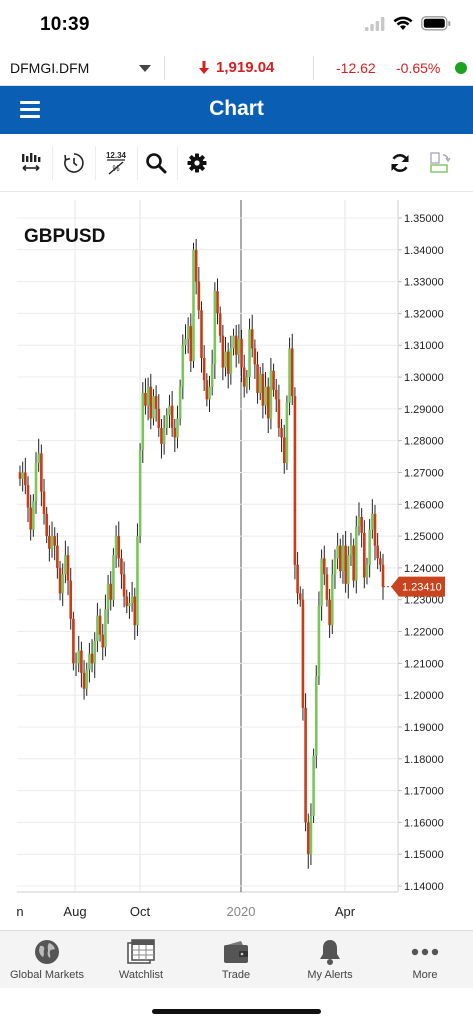 This screenshot has width=473, height=1024. Describe the element at coordinates (47, 975) in the screenshot. I see `tab-label: Global Markets` at that location.